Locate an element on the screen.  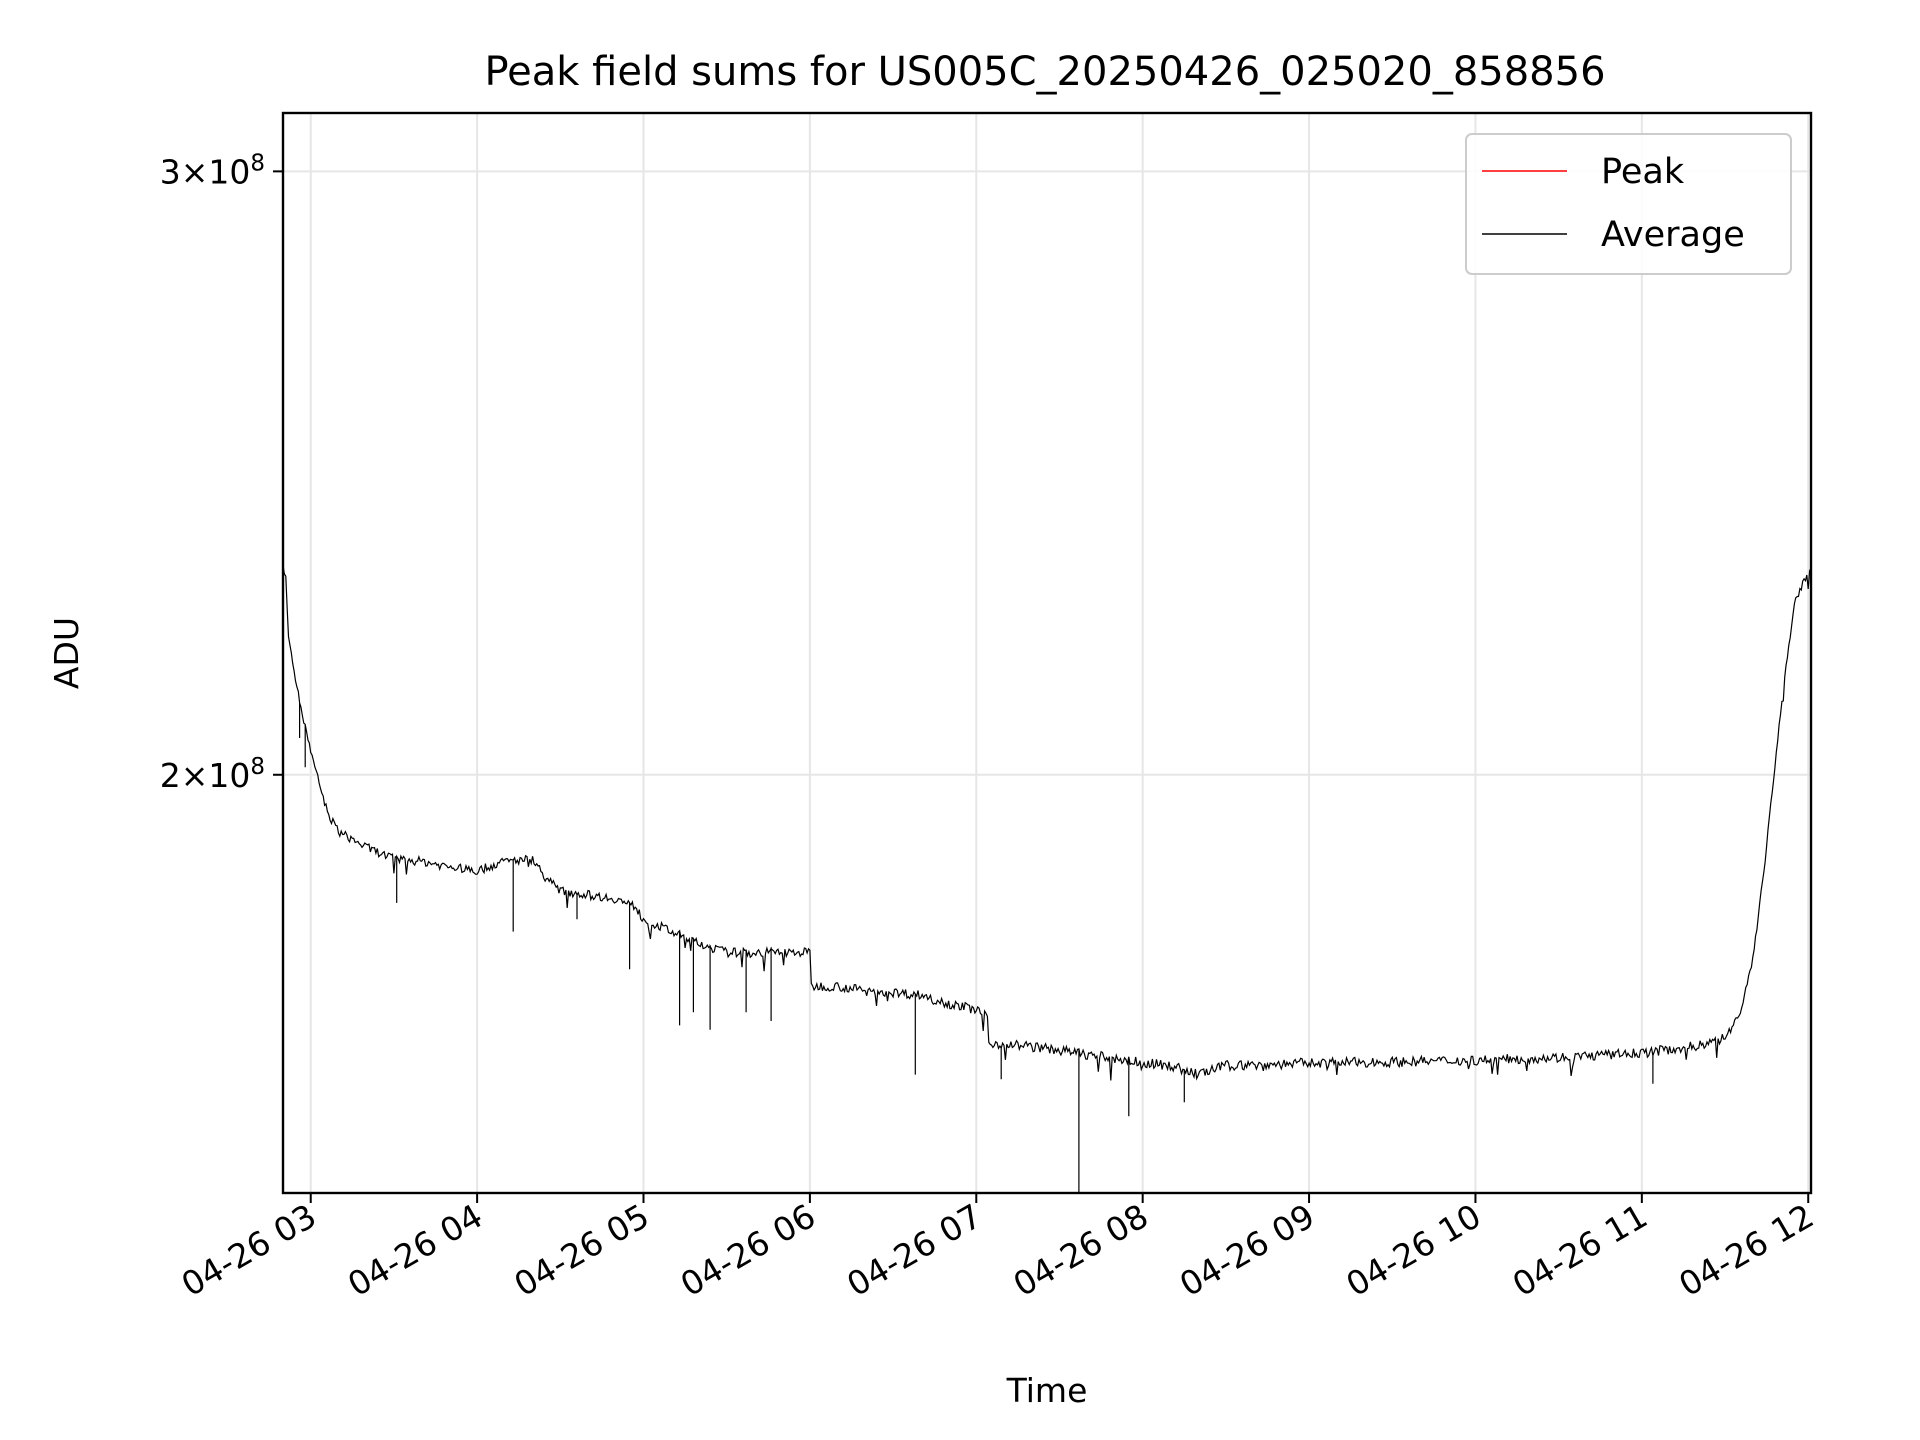
y-tick-label: 3×108 is located at coordinates (212, 170).